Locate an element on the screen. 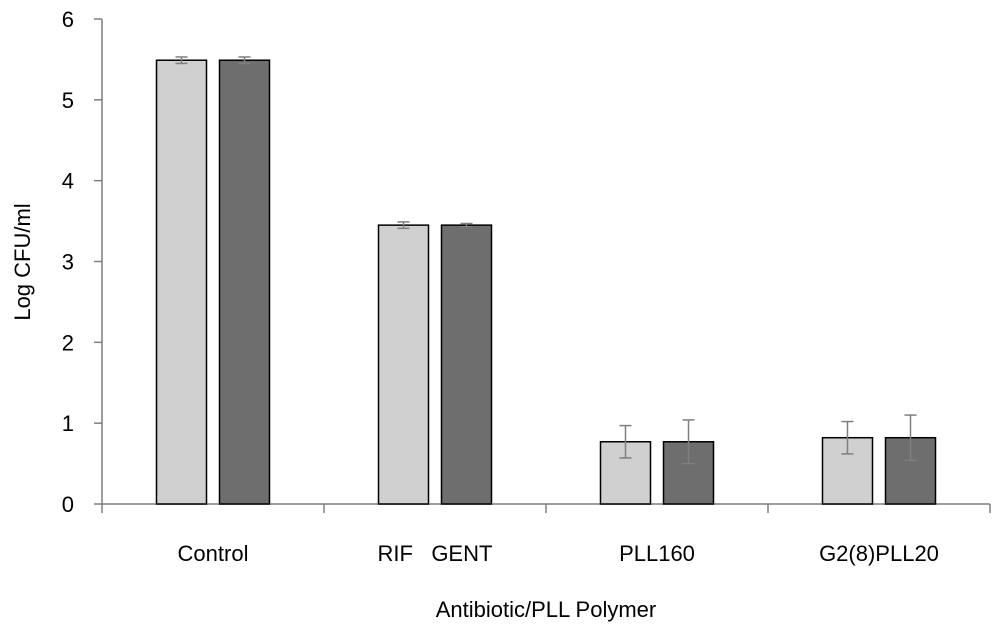 The height and width of the screenshot is (633, 1000). y-tick-label: 5 is located at coordinates (68, 100).